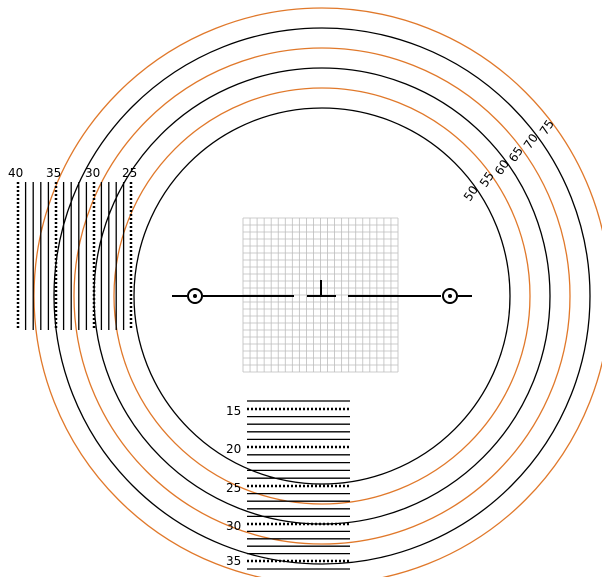 This screenshot has width=602, height=582. I want to click on center-axis, so click(322, 291).